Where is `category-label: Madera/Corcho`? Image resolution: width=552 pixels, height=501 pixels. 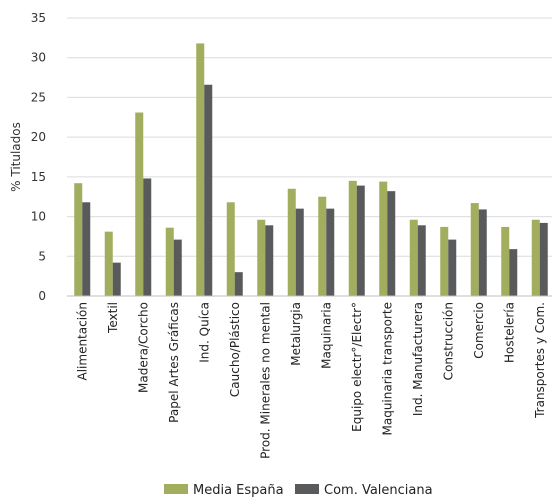 category-label: Madera/Corcho is located at coordinates (143, 347).